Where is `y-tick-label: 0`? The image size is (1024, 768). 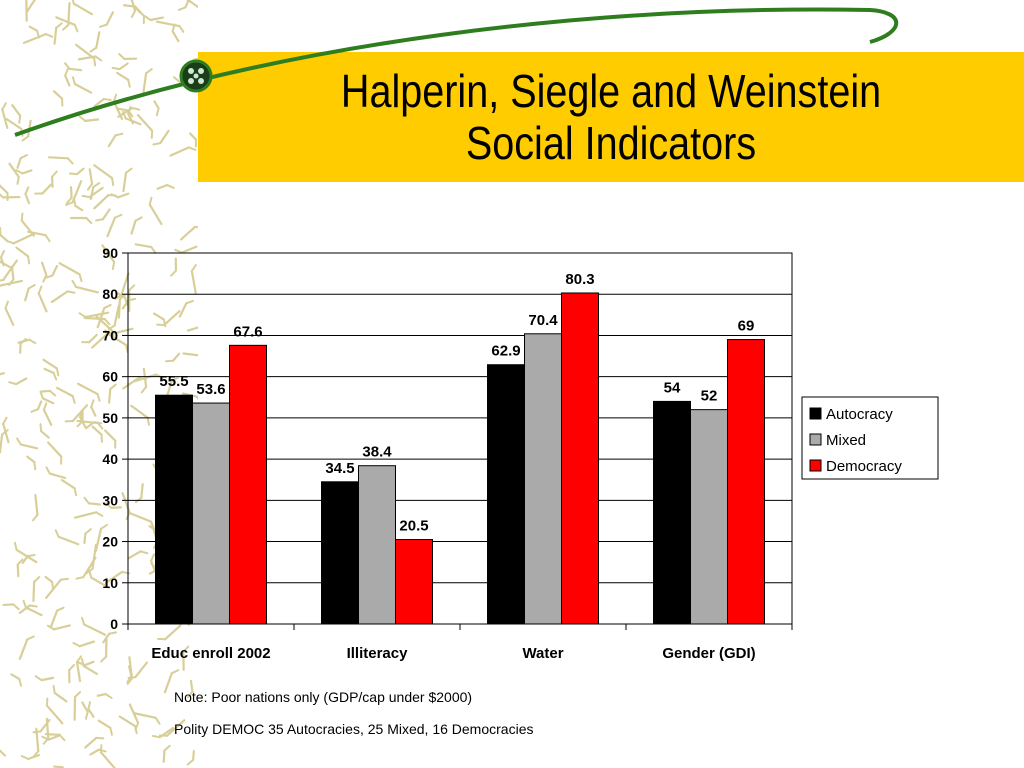
y-tick-label: 0 is located at coordinates (114, 624).